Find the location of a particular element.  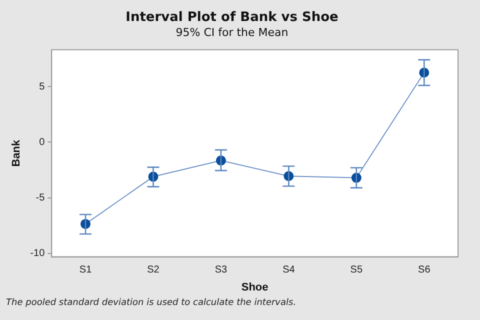

x-tick-label: S1 is located at coordinates (85, 270).